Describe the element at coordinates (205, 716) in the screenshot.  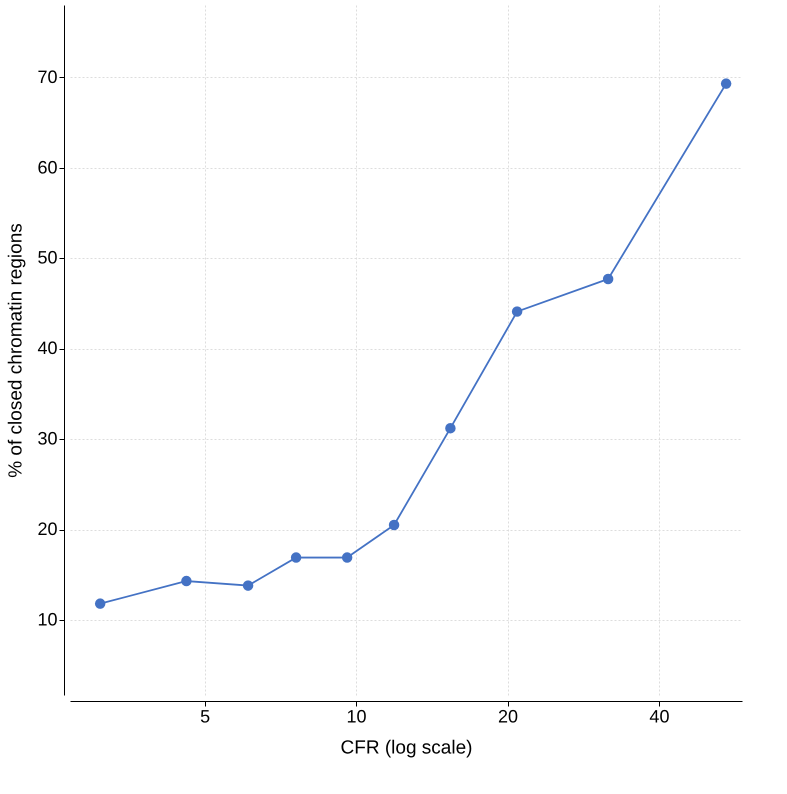
I see `x-tick-label: 5` at that location.